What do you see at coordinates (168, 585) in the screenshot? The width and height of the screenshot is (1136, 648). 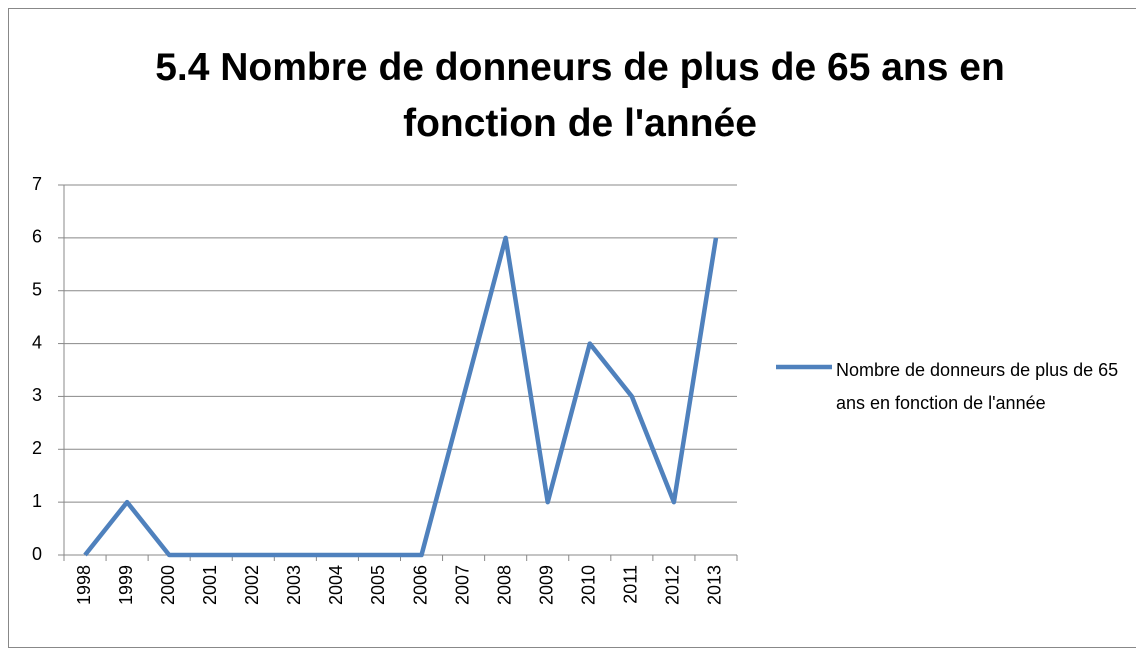 I see `x-tick-label: 2000` at bounding box center [168, 585].